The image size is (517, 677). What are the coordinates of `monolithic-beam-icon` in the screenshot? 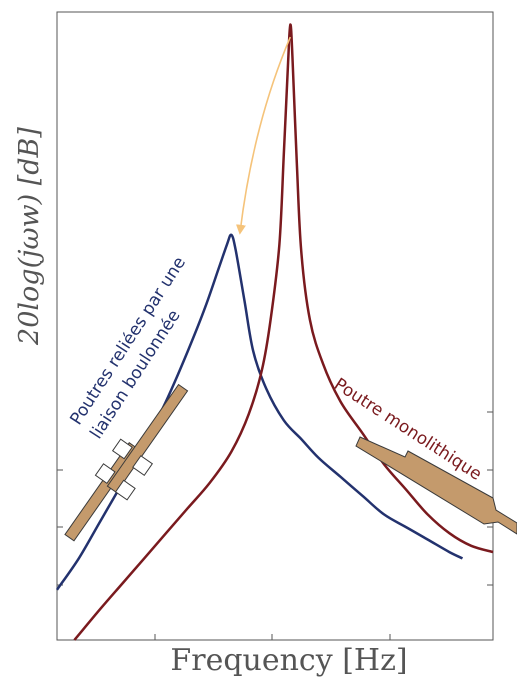 It's located at (436, 485).